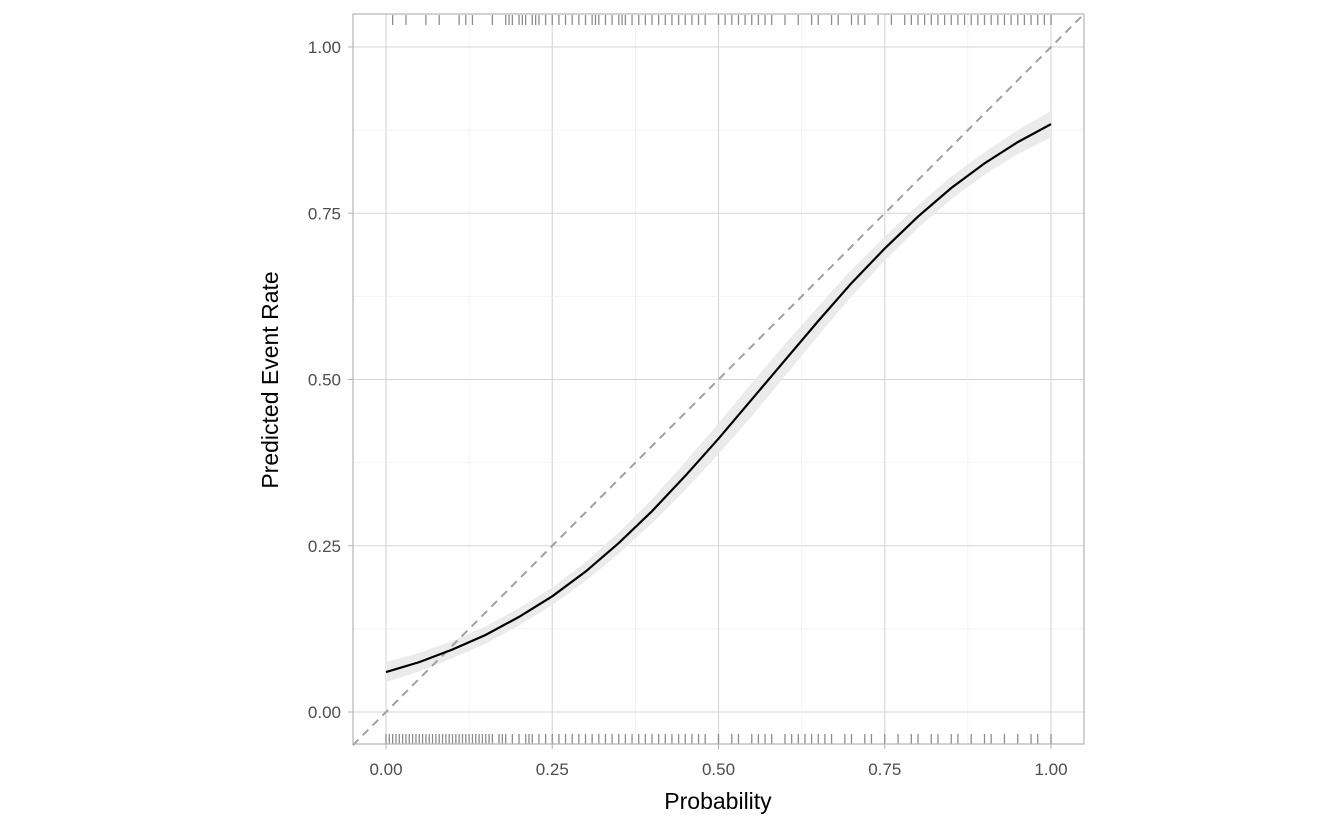 Image resolution: width=1344 pixels, height=830 pixels. What do you see at coordinates (718, 769) in the screenshot?
I see `x-tick-label: 0.50` at bounding box center [718, 769].